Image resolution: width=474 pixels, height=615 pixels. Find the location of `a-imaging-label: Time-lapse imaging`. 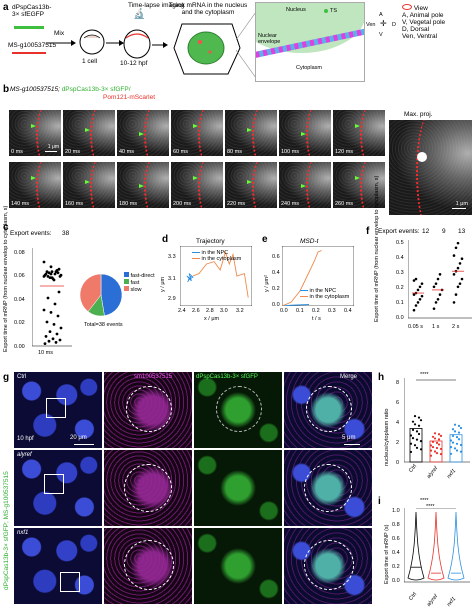

a-imaging-label: Time-lapse imaging is located at coordinates (156, 5).